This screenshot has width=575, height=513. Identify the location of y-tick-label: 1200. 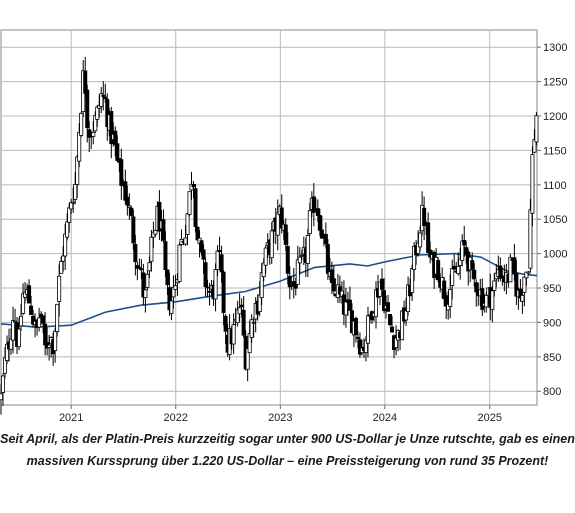
(555, 117).